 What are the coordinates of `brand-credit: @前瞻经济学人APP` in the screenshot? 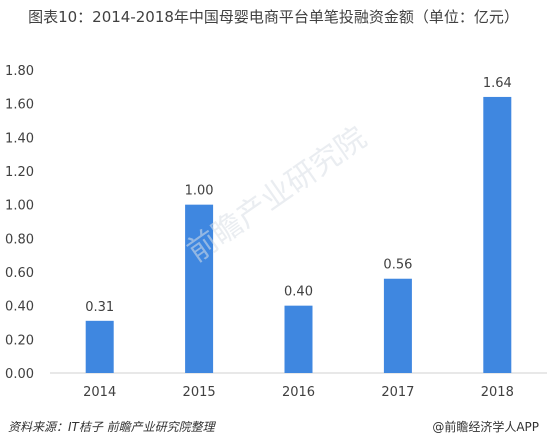 It's located at (485, 427).